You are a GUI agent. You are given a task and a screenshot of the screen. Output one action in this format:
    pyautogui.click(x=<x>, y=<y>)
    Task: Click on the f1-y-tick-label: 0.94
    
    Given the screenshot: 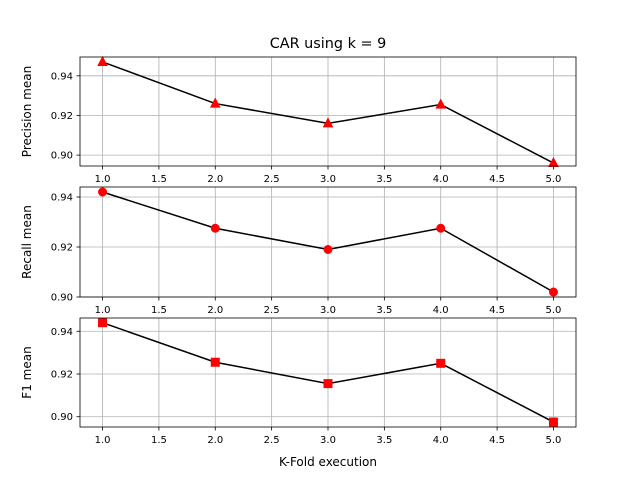 What is the action you would take?
    pyautogui.click(x=62, y=332)
    